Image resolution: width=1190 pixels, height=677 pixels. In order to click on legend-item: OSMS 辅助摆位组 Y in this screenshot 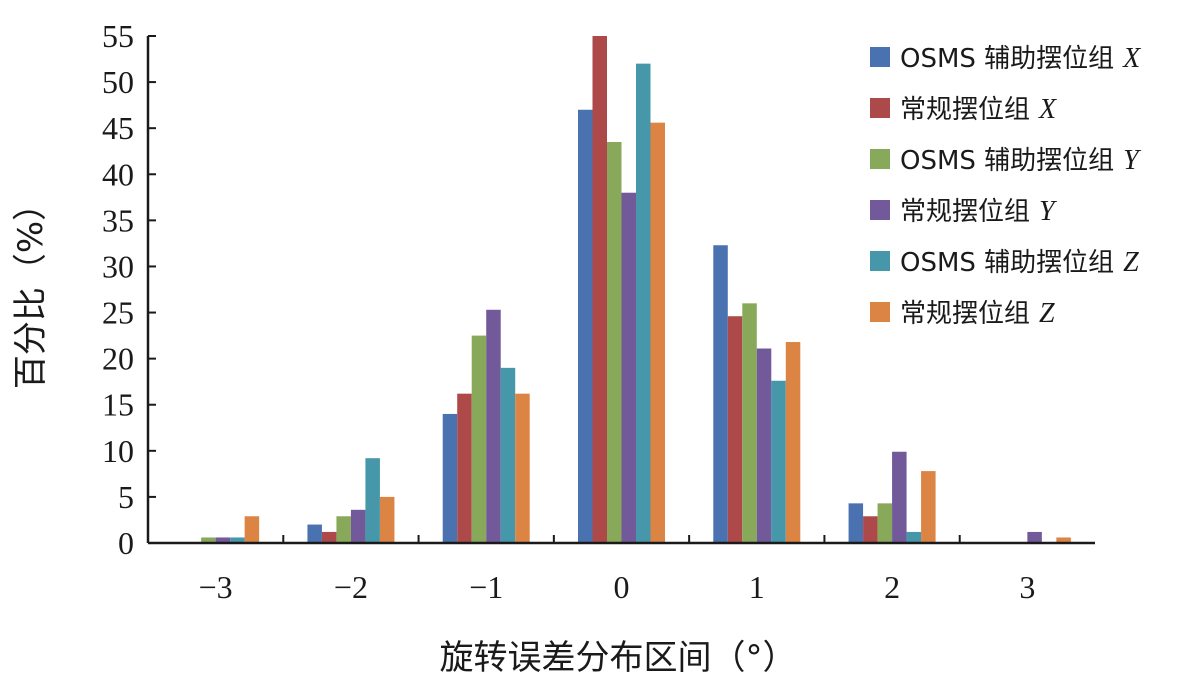, I will do `click(1006, 160)`.